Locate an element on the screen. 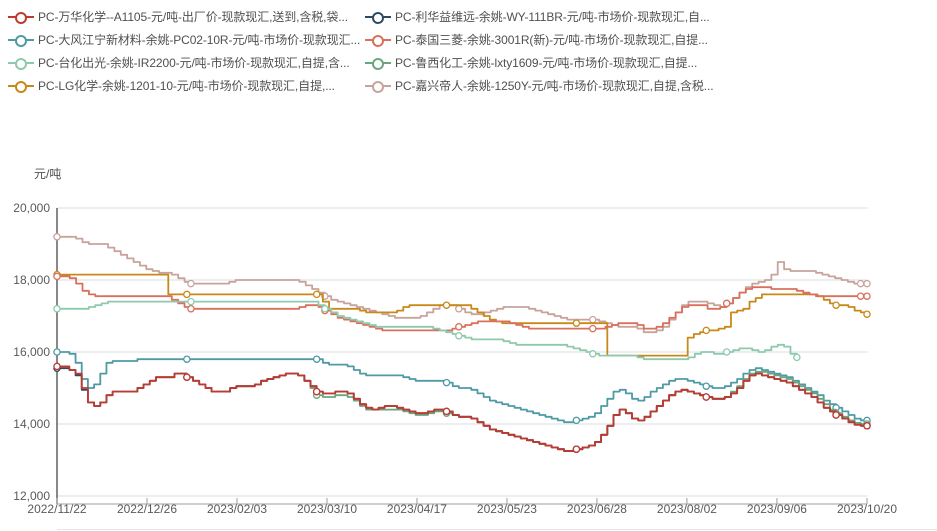 The height and width of the screenshot is (531, 937). y-axis-tick-label: 12,000 is located at coordinates (31, 496).